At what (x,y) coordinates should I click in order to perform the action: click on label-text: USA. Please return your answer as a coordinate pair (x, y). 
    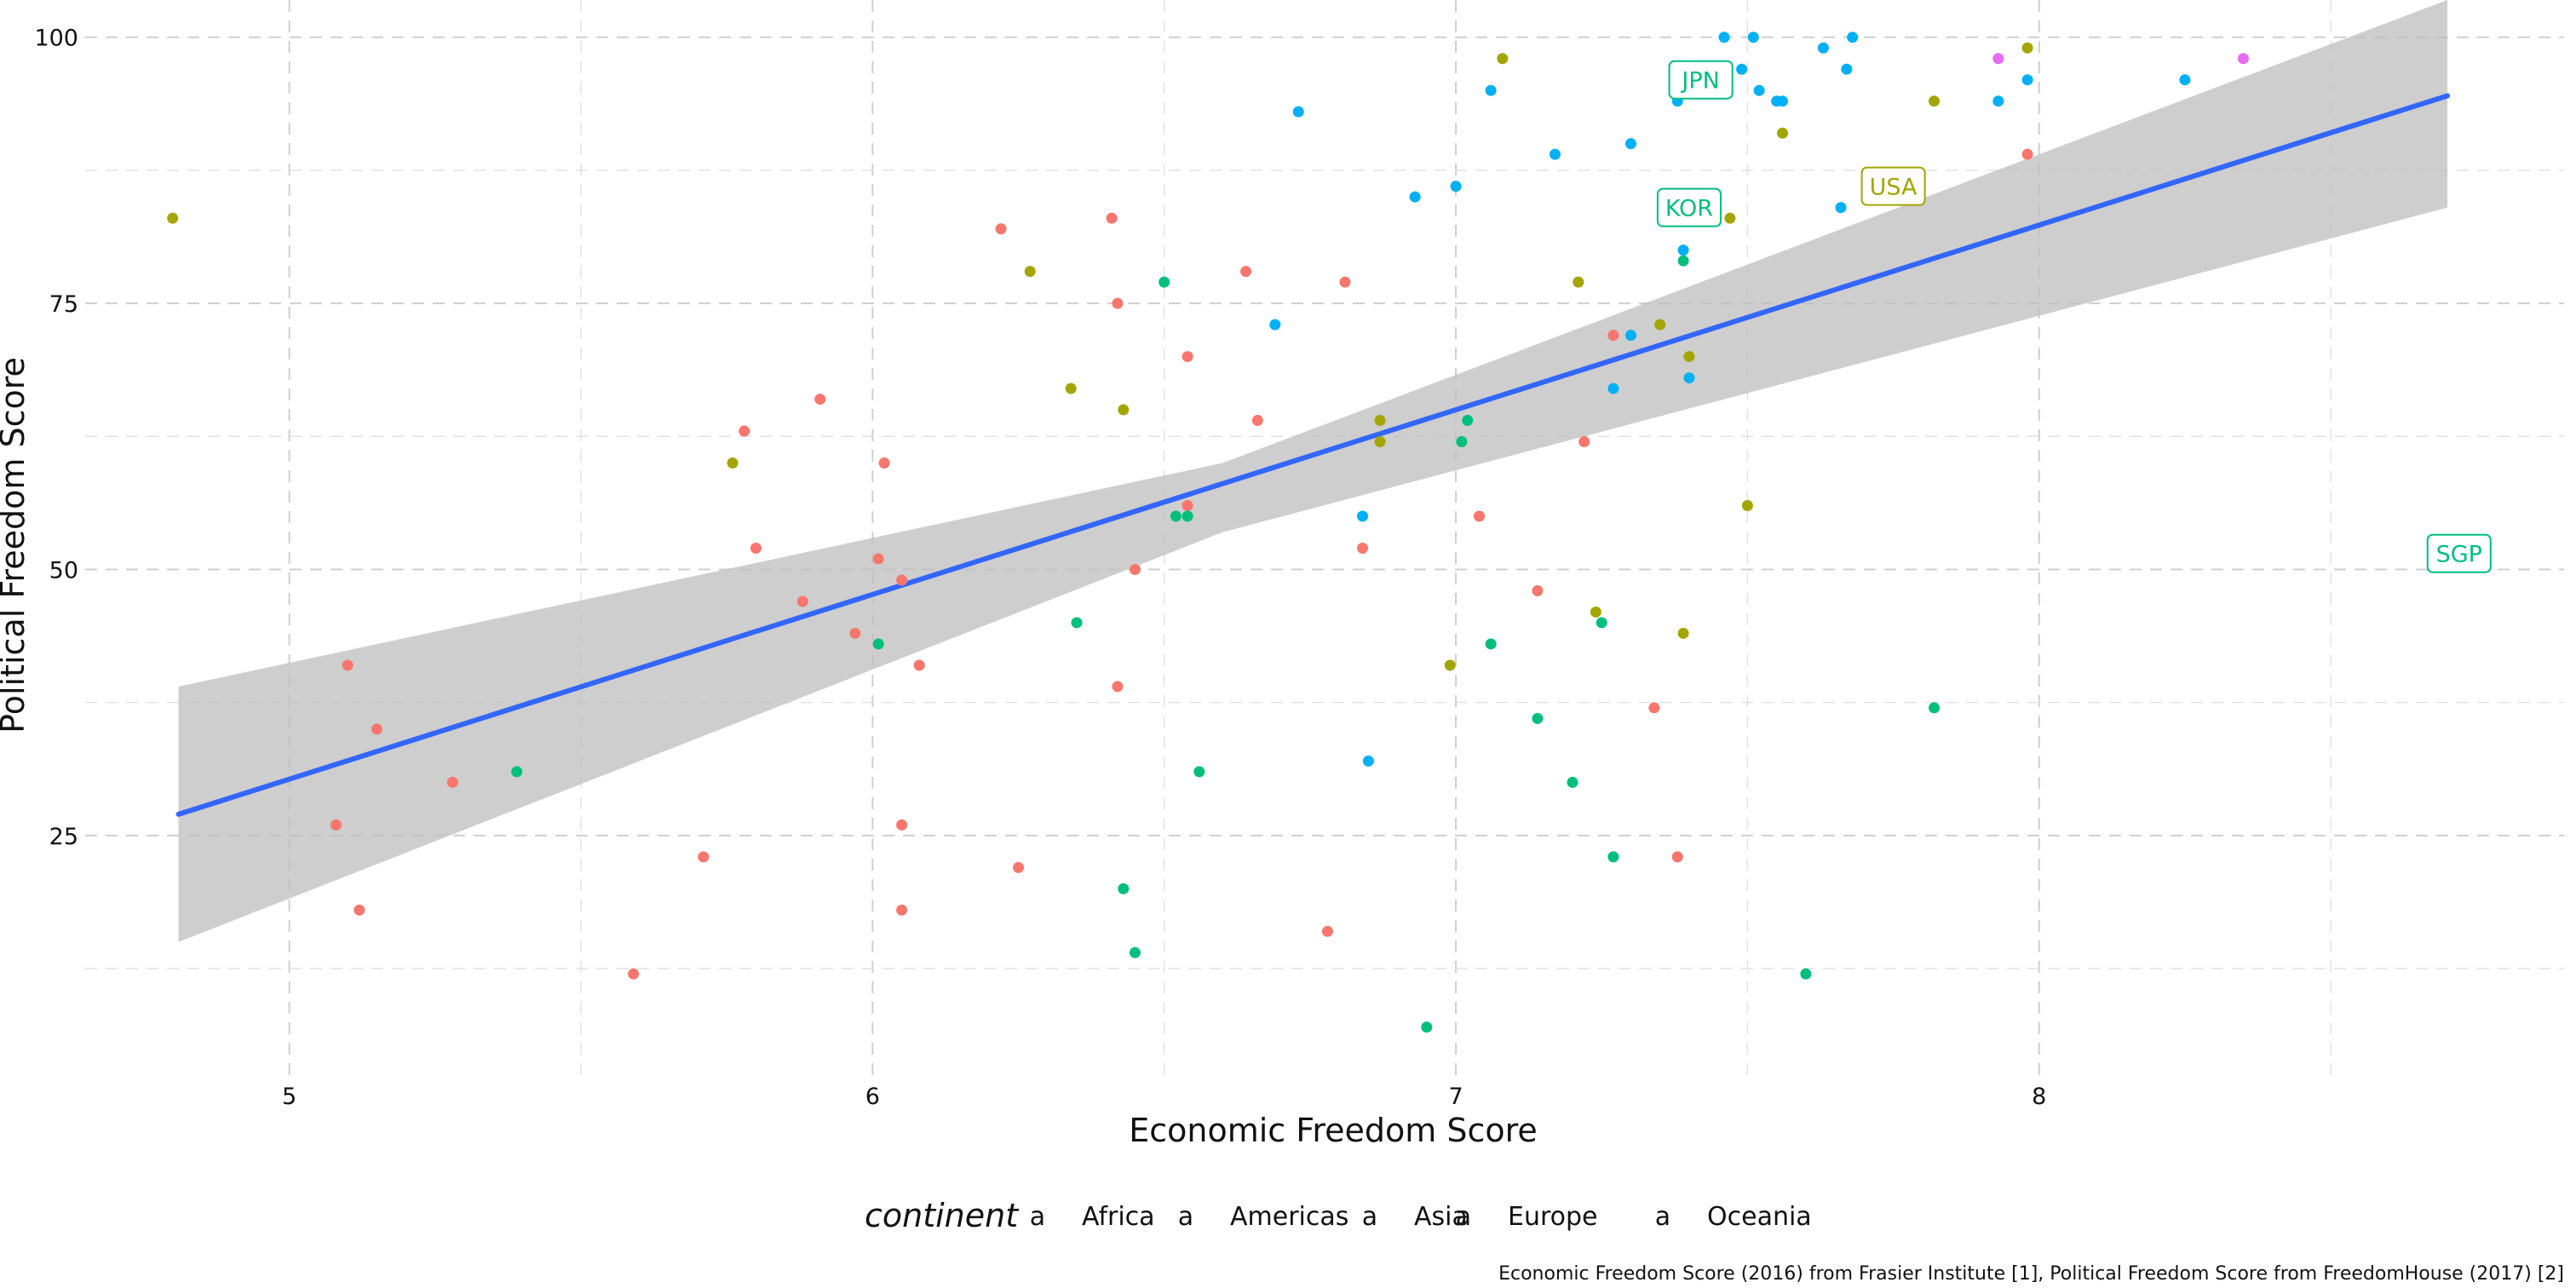
    Looking at the image, I should click on (1894, 188).